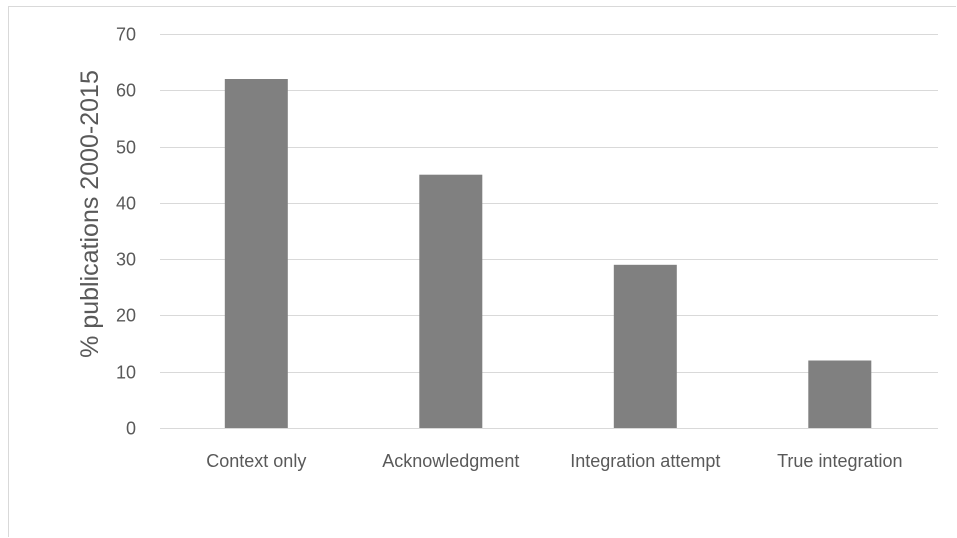 The width and height of the screenshot is (957, 538). Describe the element at coordinates (645, 461) in the screenshot. I see `x-tick-label: Integration attempt` at that location.